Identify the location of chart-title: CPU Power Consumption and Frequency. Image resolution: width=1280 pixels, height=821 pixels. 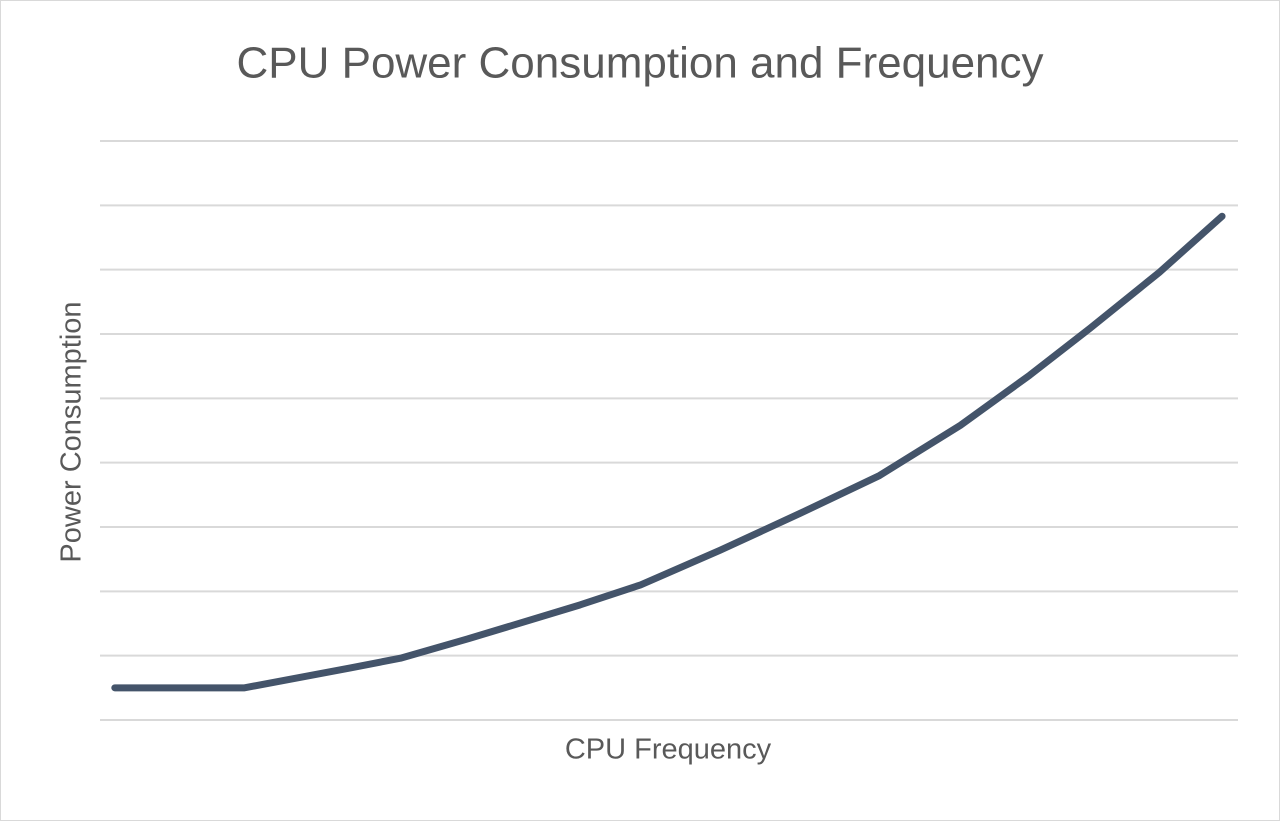
(639, 63).